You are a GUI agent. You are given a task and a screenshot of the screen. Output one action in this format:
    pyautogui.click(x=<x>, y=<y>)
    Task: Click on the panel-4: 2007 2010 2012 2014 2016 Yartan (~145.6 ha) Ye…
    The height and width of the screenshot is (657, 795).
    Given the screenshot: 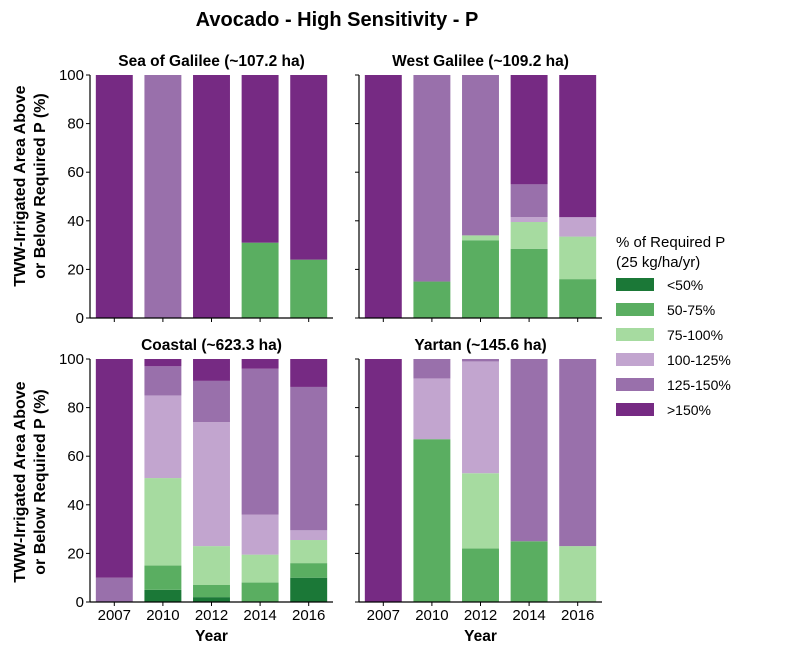 What is the action you would take?
    pyautogui.click(x=478, y=491)
    